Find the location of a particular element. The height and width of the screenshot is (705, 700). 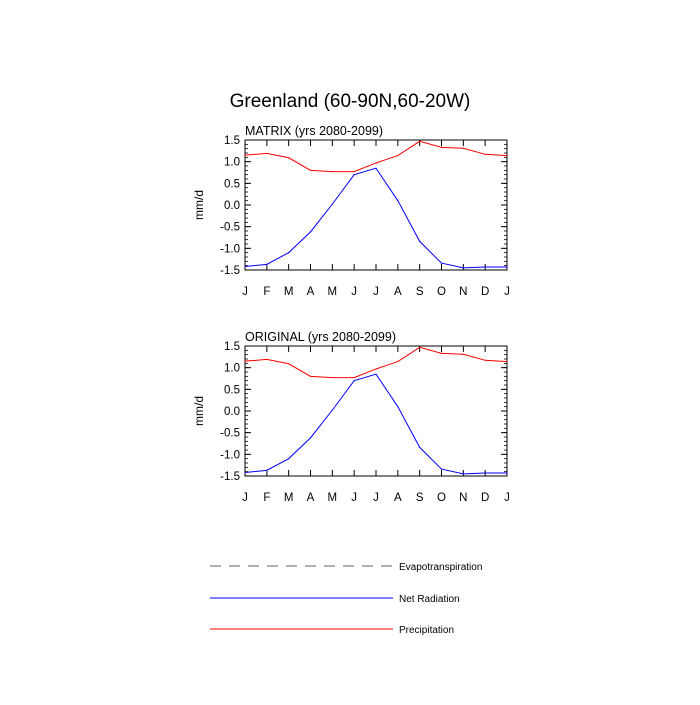

y-tick-label: 0.0 is located at coordinates (232, 206).